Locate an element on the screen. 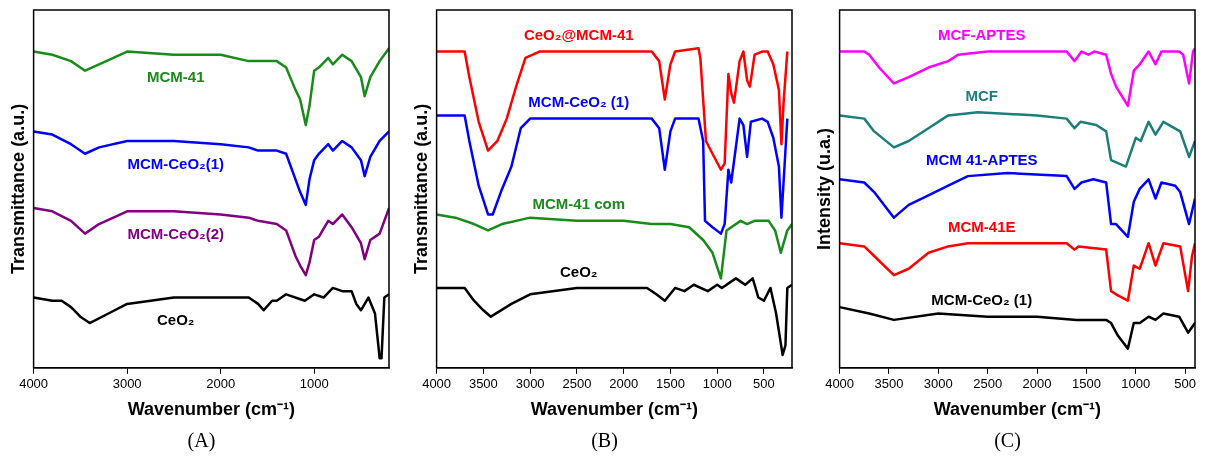 The image size is (1209, 470). text: (C) is located at coordinates (1007, 440).